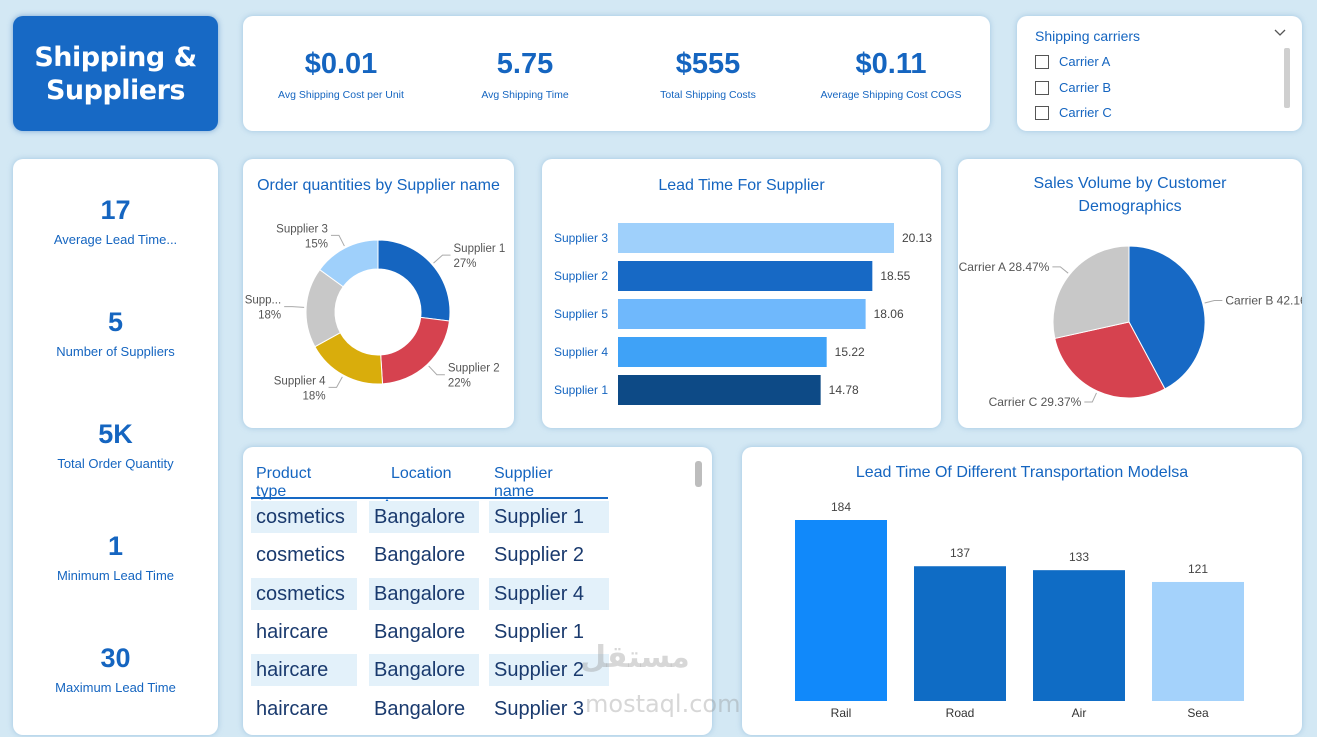 The height and width of the screenshot is (737, 1317). What do you see at coordinates (1088, 36) in the screenshot?
I see `slicer-title: Shipping carriers` at bounding box center [1088, 36].